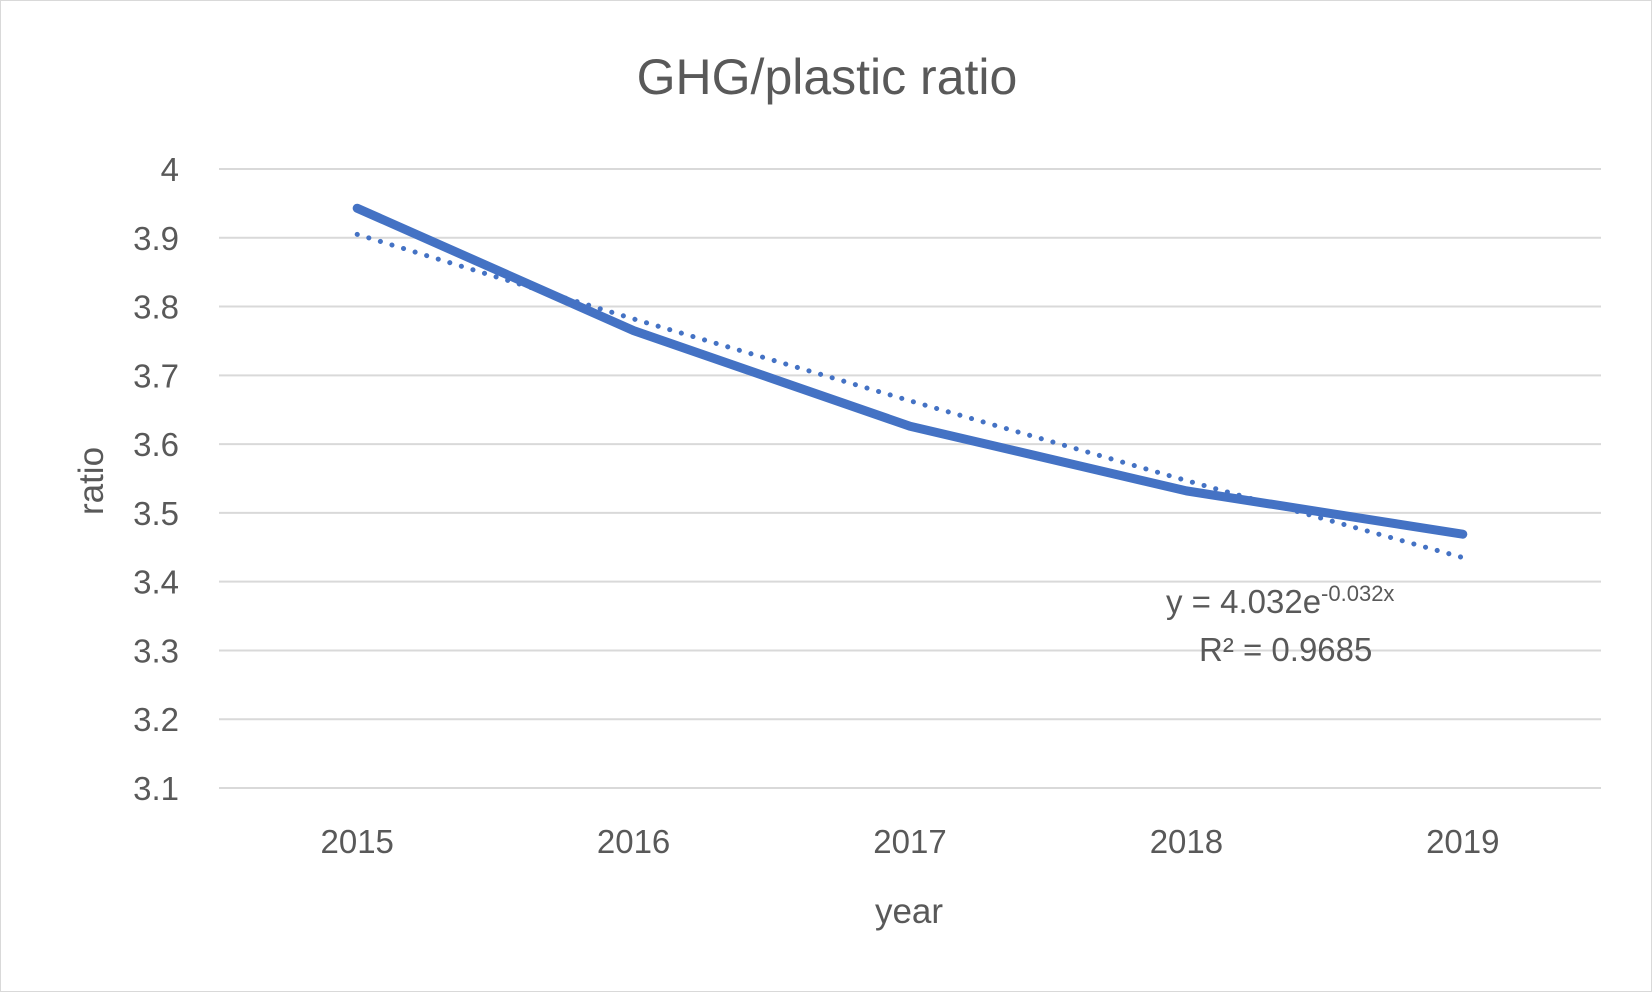 The width and height of the screenshot is (1652, 993). I want to click on y-tick-label: 3.4, so click(156, 582).